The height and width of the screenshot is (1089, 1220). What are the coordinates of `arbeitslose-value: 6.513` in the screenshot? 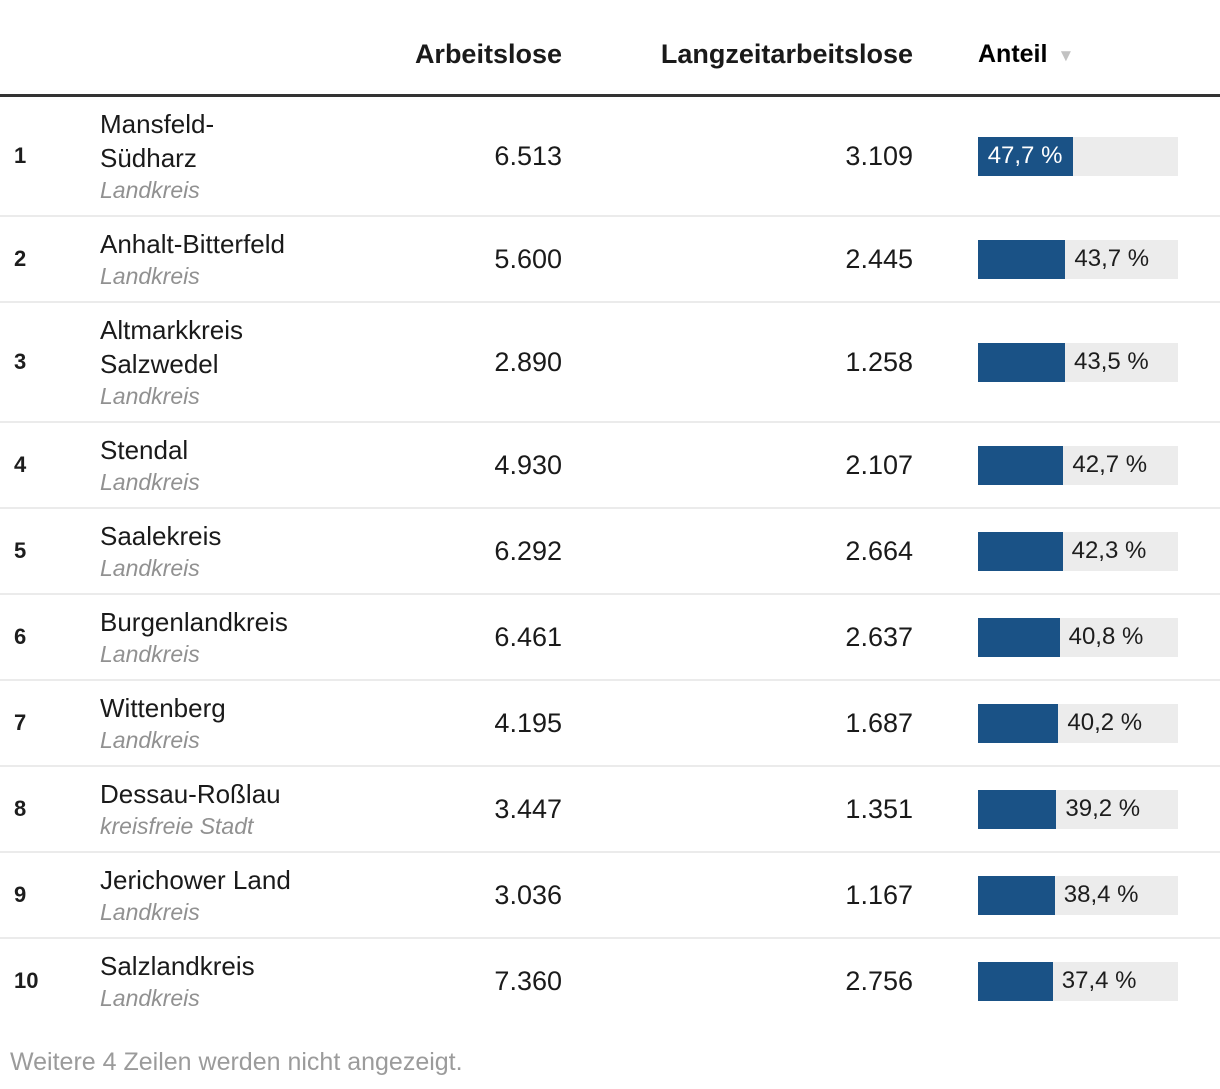 It's located at (528, 155).